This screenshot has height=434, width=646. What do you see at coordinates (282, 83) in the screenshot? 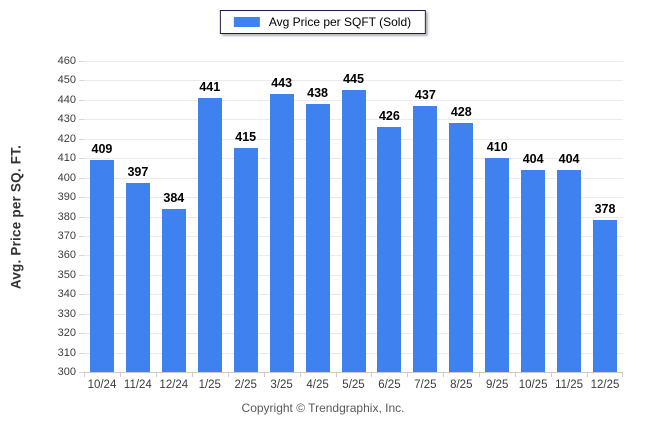
I see `bar-value-label: 443` at bounding box center [282, 83].